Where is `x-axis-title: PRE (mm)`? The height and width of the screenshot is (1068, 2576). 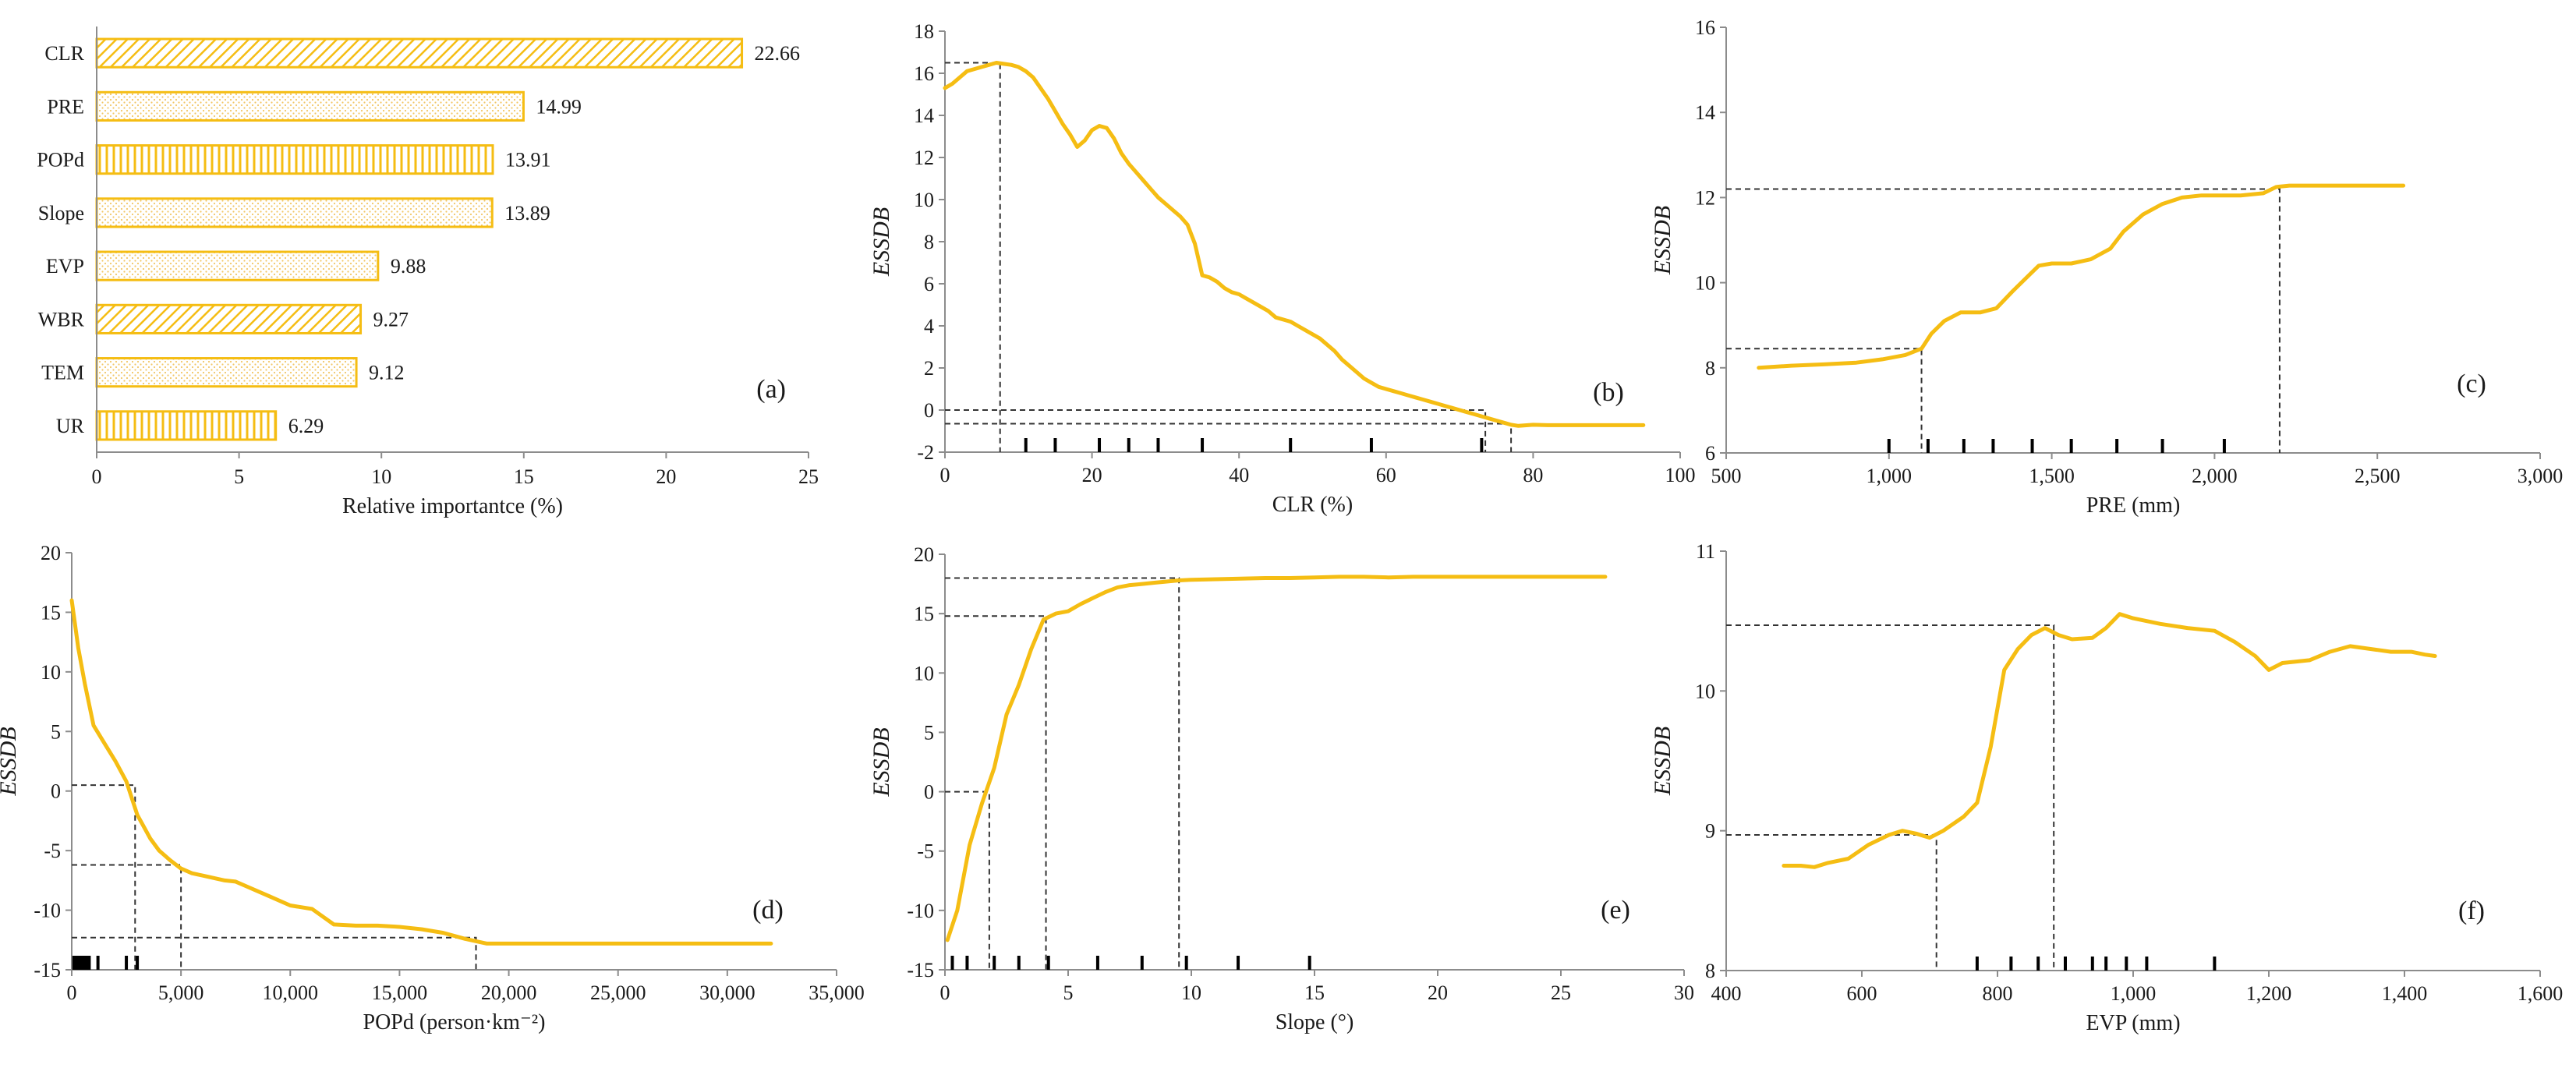 x-axis-title: PRE (mm) is located at coordinates (2133, 505).